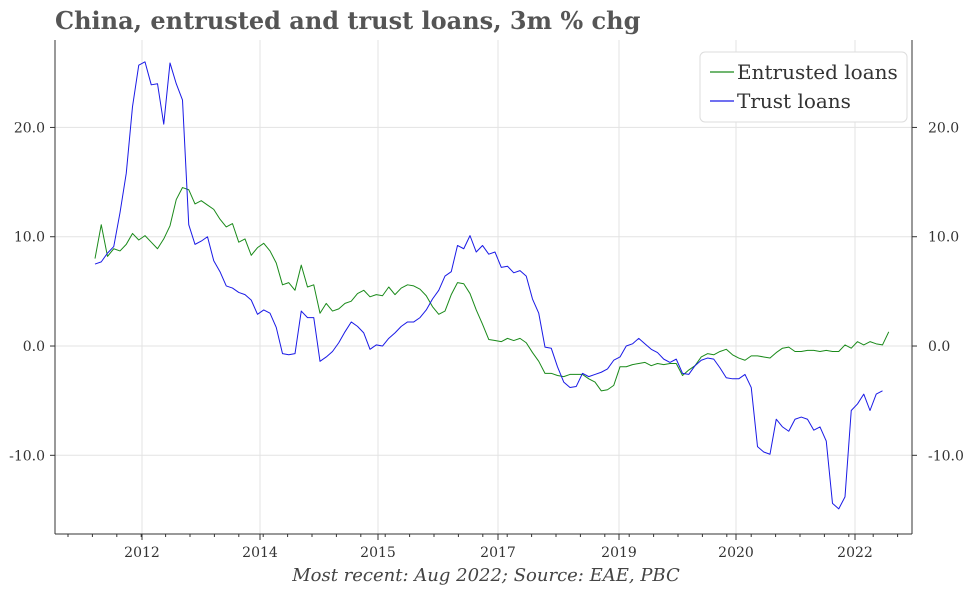 This screenshot has width=972, height=589. I want to click on y-tick-label-left: -10.0, so click(27, 456).